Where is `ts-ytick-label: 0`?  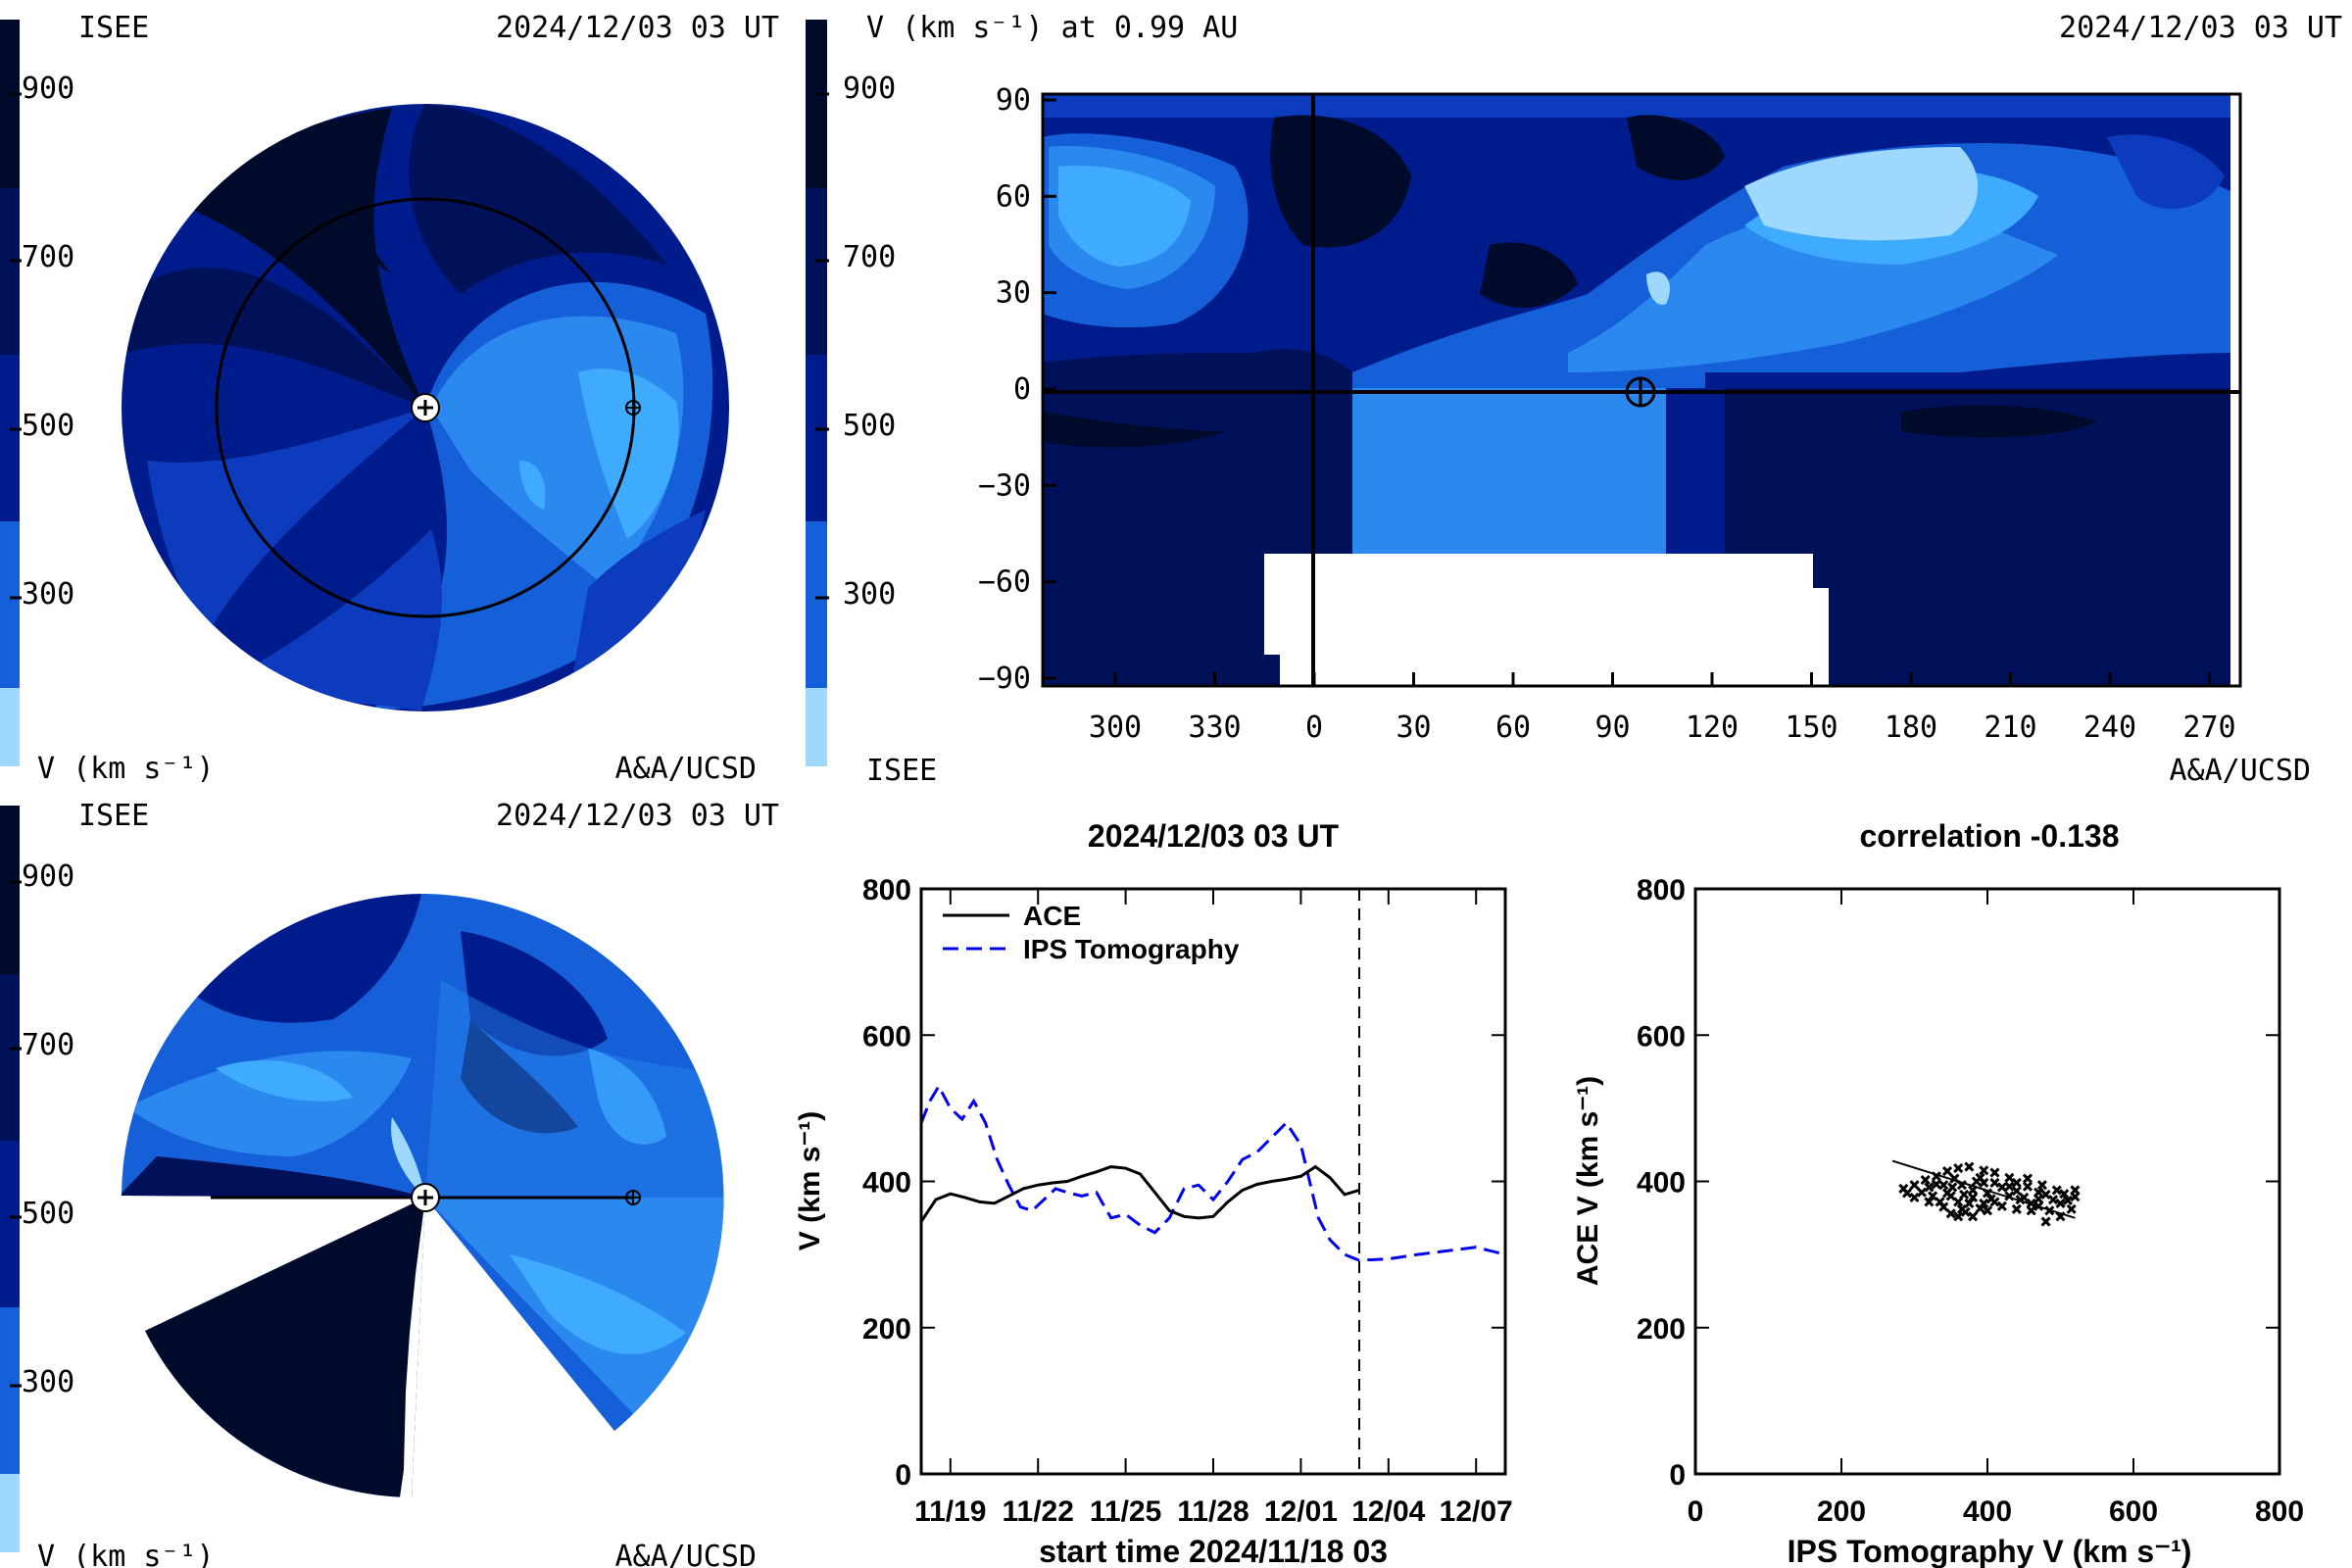
ts-ytick-label: 0 is located at coordinates (903, 1475).